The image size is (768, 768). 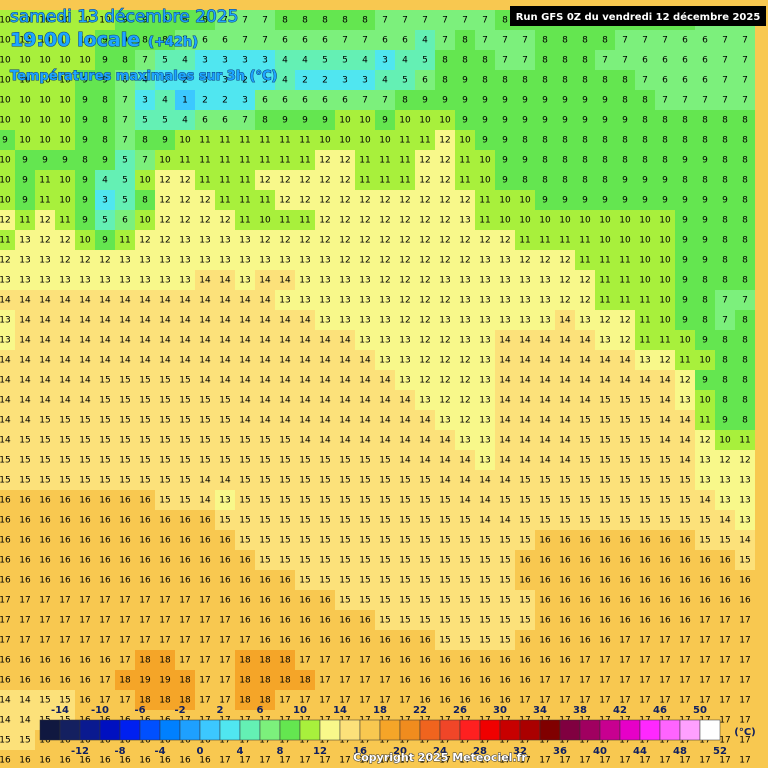 What do you see at coordinates (145, 661) in the screenshot?
I see `grid-value: 18` at bounding box center [145, 661].